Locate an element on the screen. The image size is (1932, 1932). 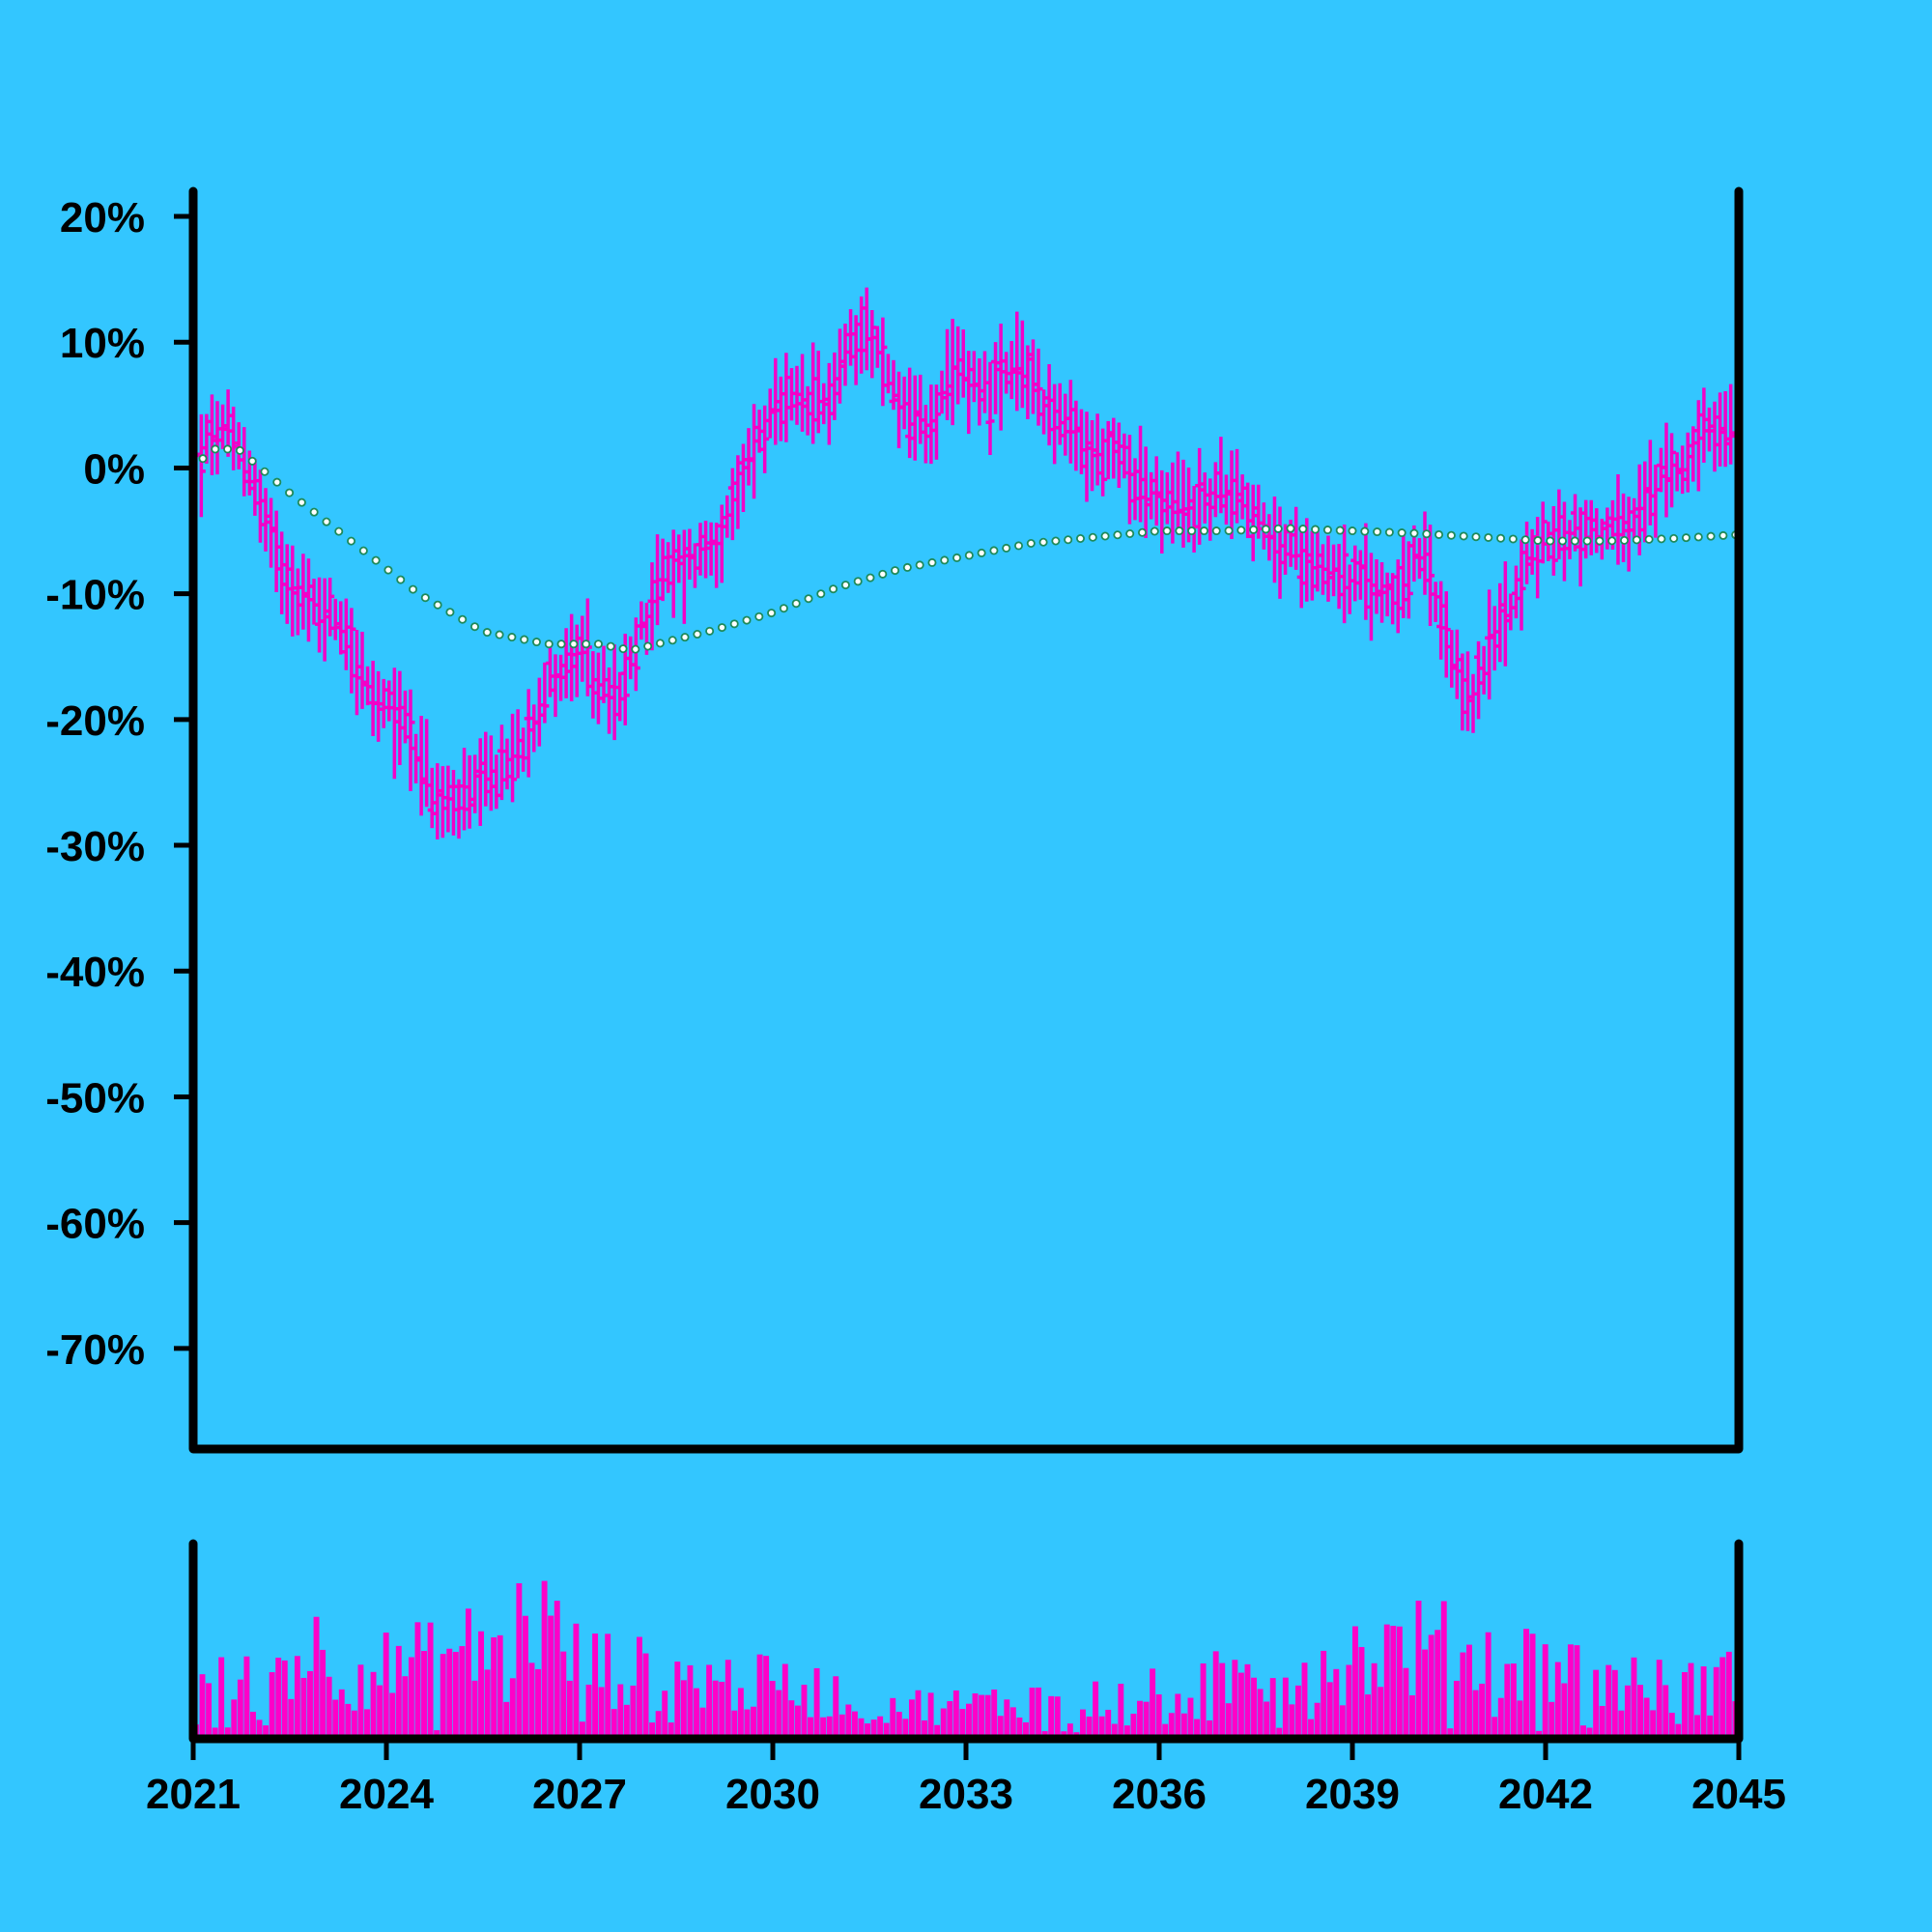
volume-panel: 2021 2024 2027 2030 2033 2036 2039 2042 2045 is located at coordinates (966, 1678).